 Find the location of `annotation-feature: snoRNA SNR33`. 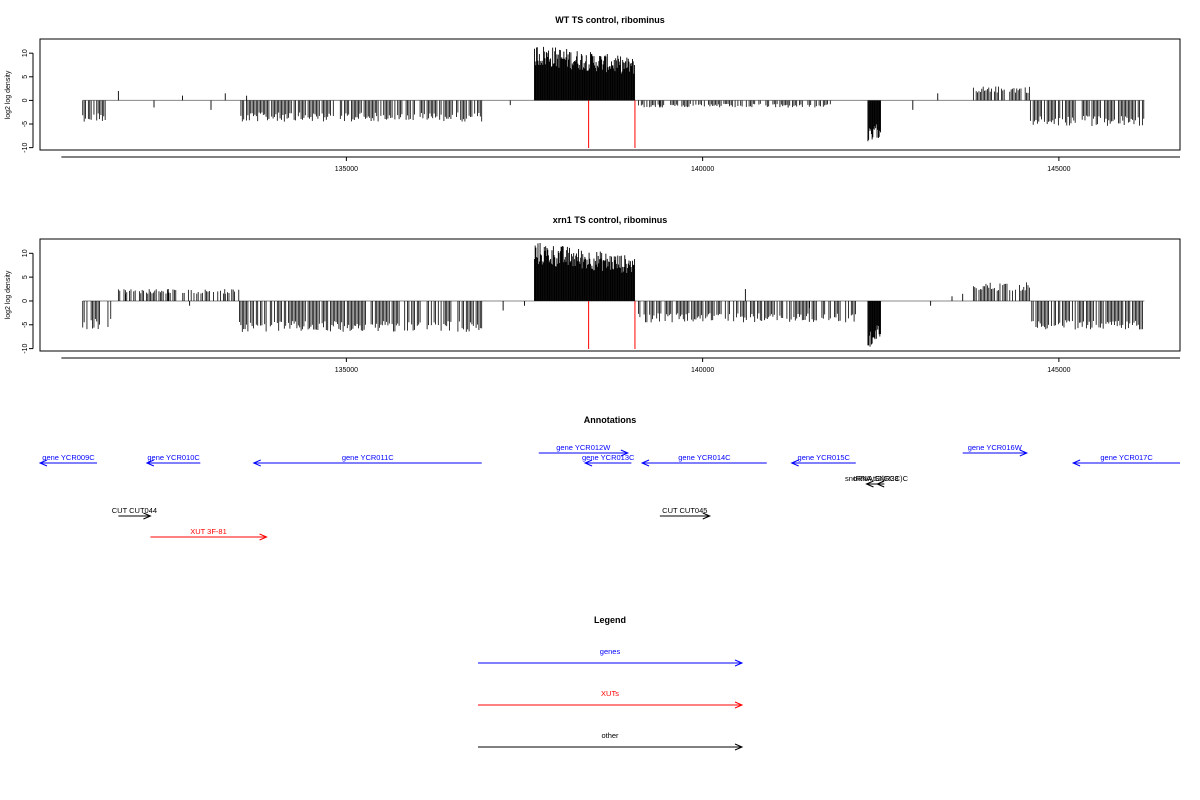

annotation-feature: snoRNA SNR33 is located at coordinates (872, 481).